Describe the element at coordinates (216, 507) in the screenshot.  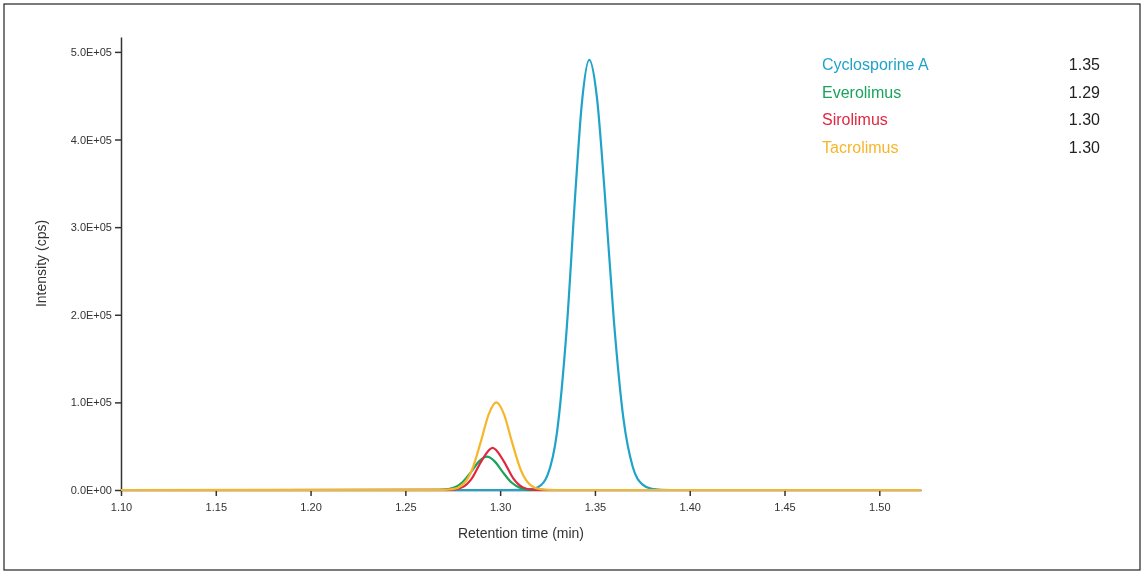
I see `x-tick-label: 1.15` at that location.